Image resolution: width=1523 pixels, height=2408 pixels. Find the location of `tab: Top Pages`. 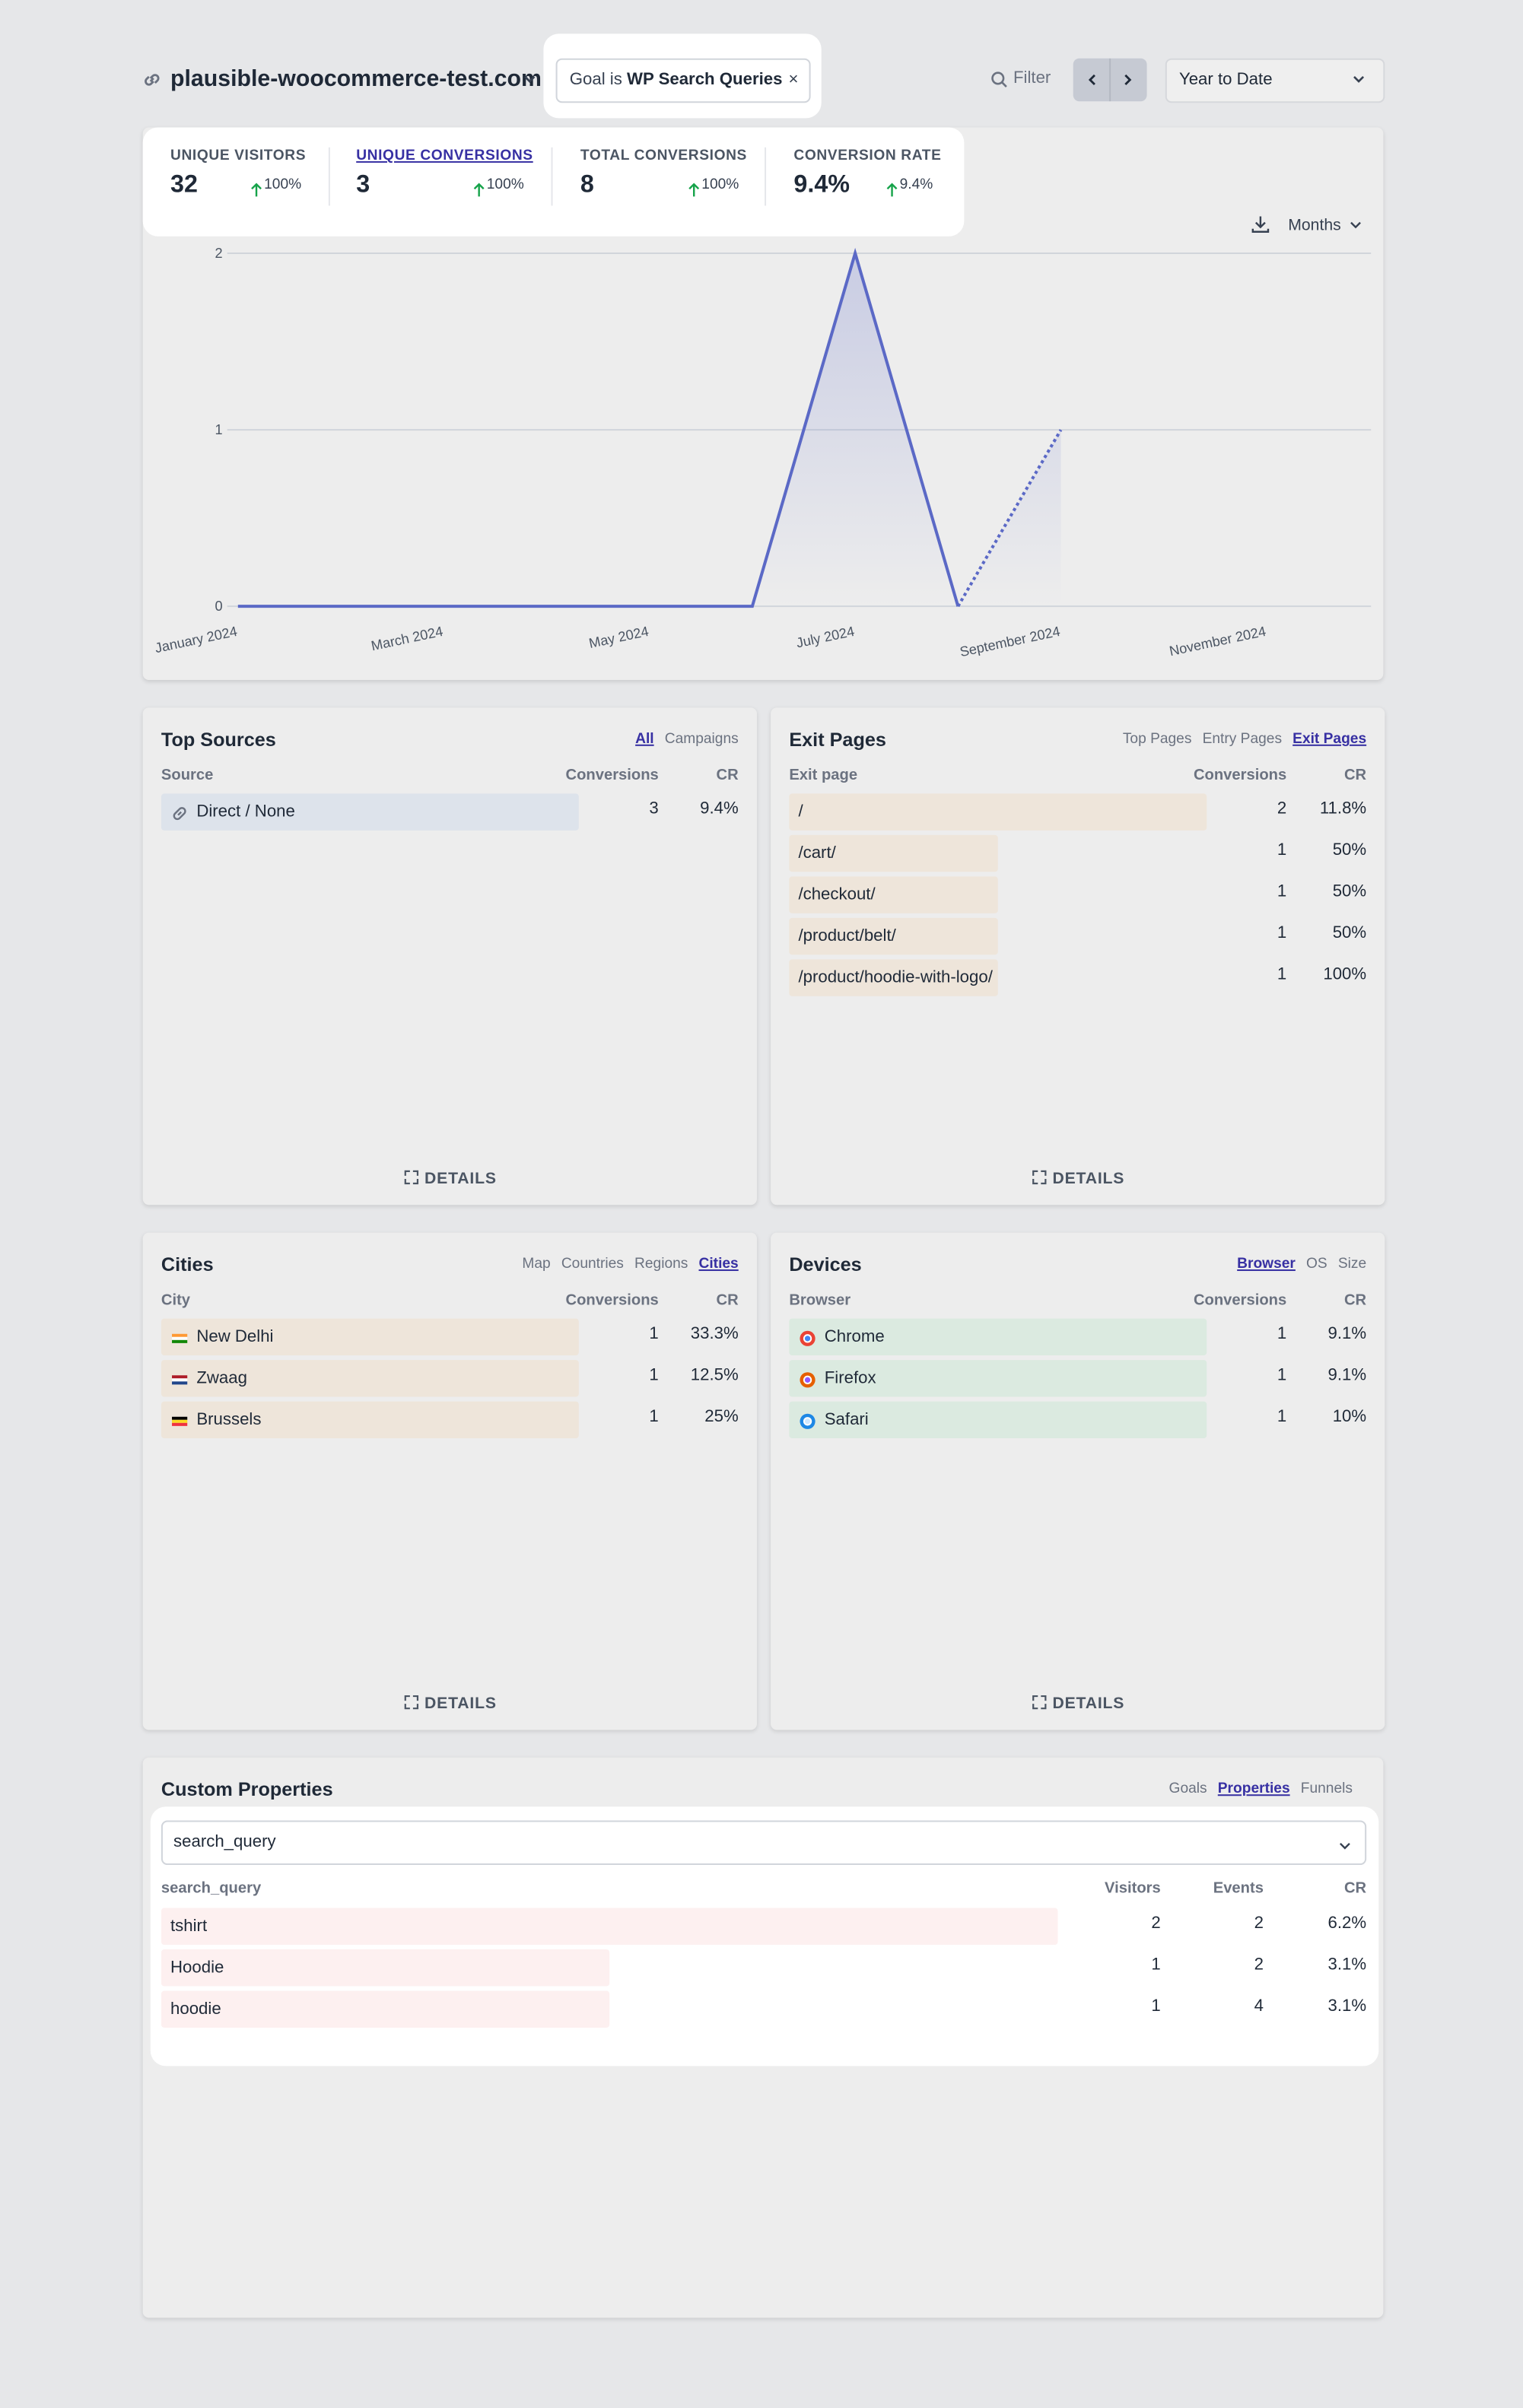

tab: Top Pages is located at coordinates (1157, 739).